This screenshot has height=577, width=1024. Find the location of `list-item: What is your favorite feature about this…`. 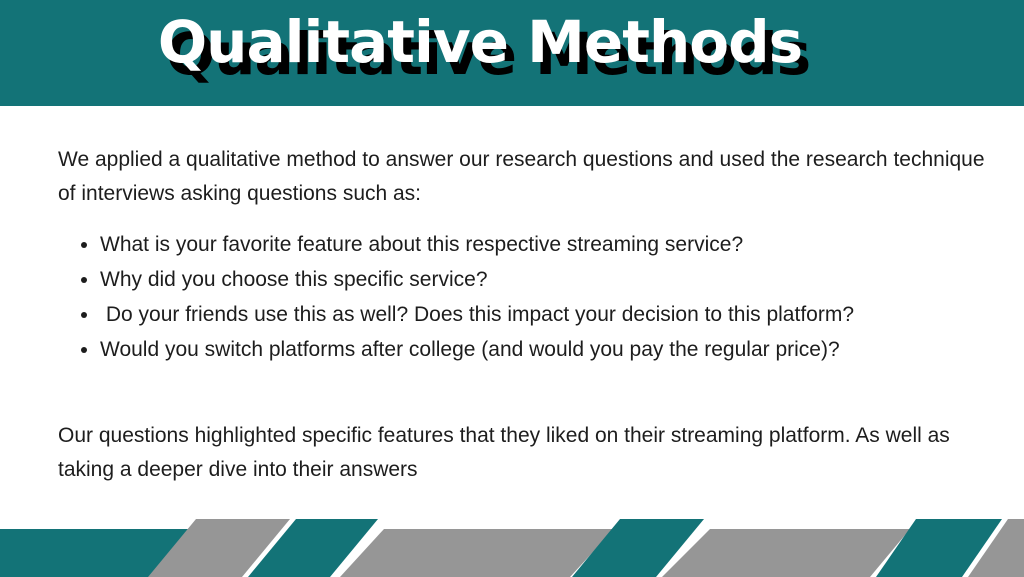

list-item: What is your favorite feature about this… is located at coordinates (544, 244).